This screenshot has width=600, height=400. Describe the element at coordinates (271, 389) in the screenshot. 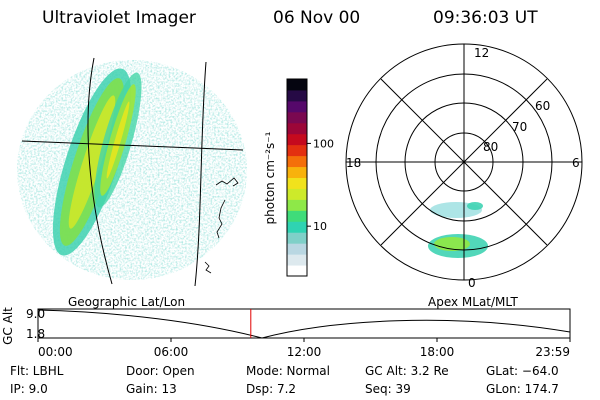

I see `dsp-info: Dsp: 7.2` at that location.